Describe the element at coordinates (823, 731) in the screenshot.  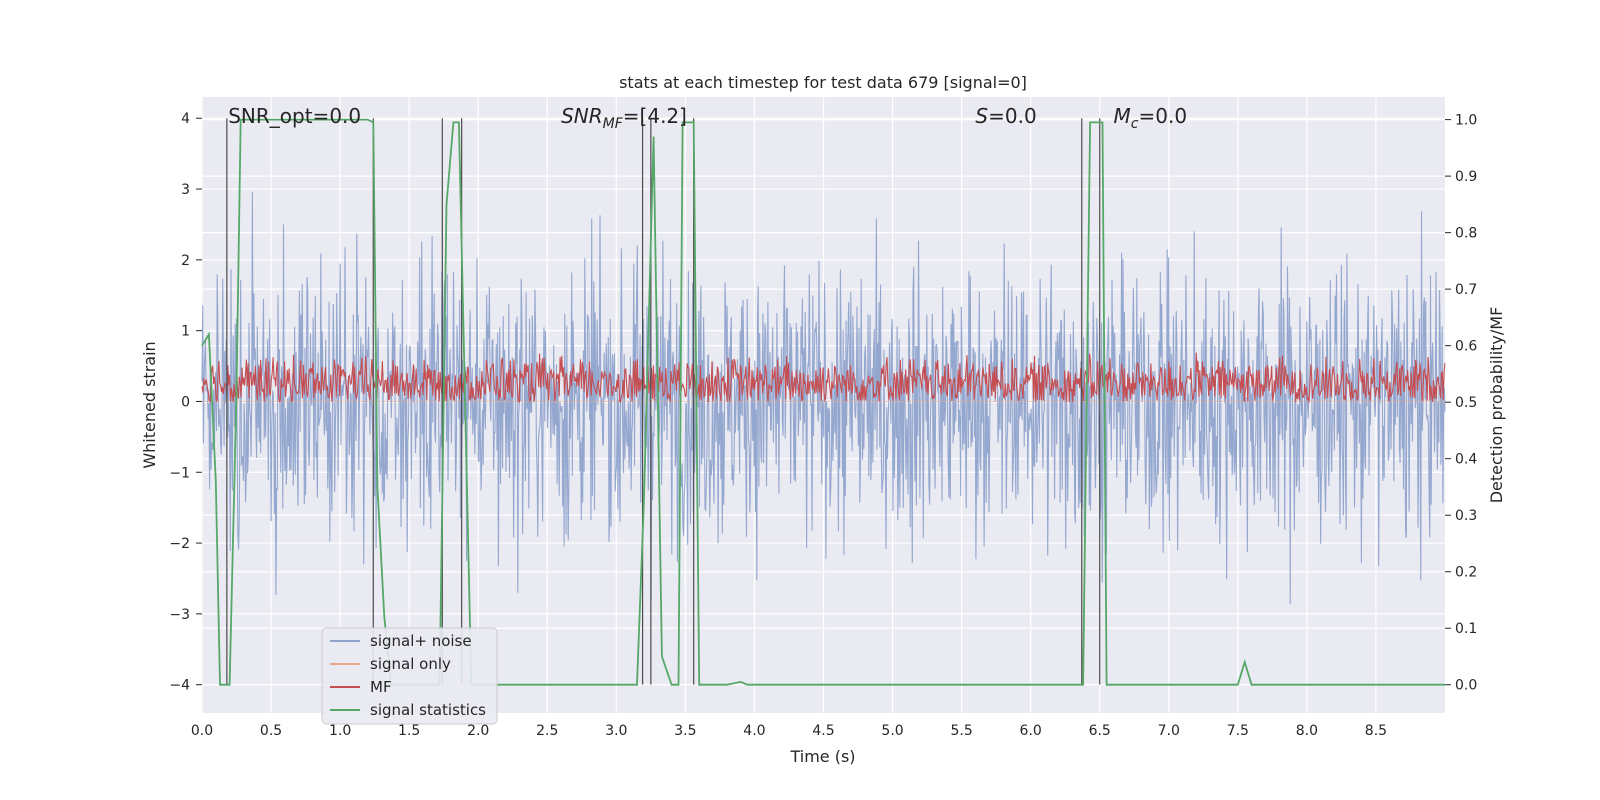
I see `x-tick-label: 4.5` at that location.